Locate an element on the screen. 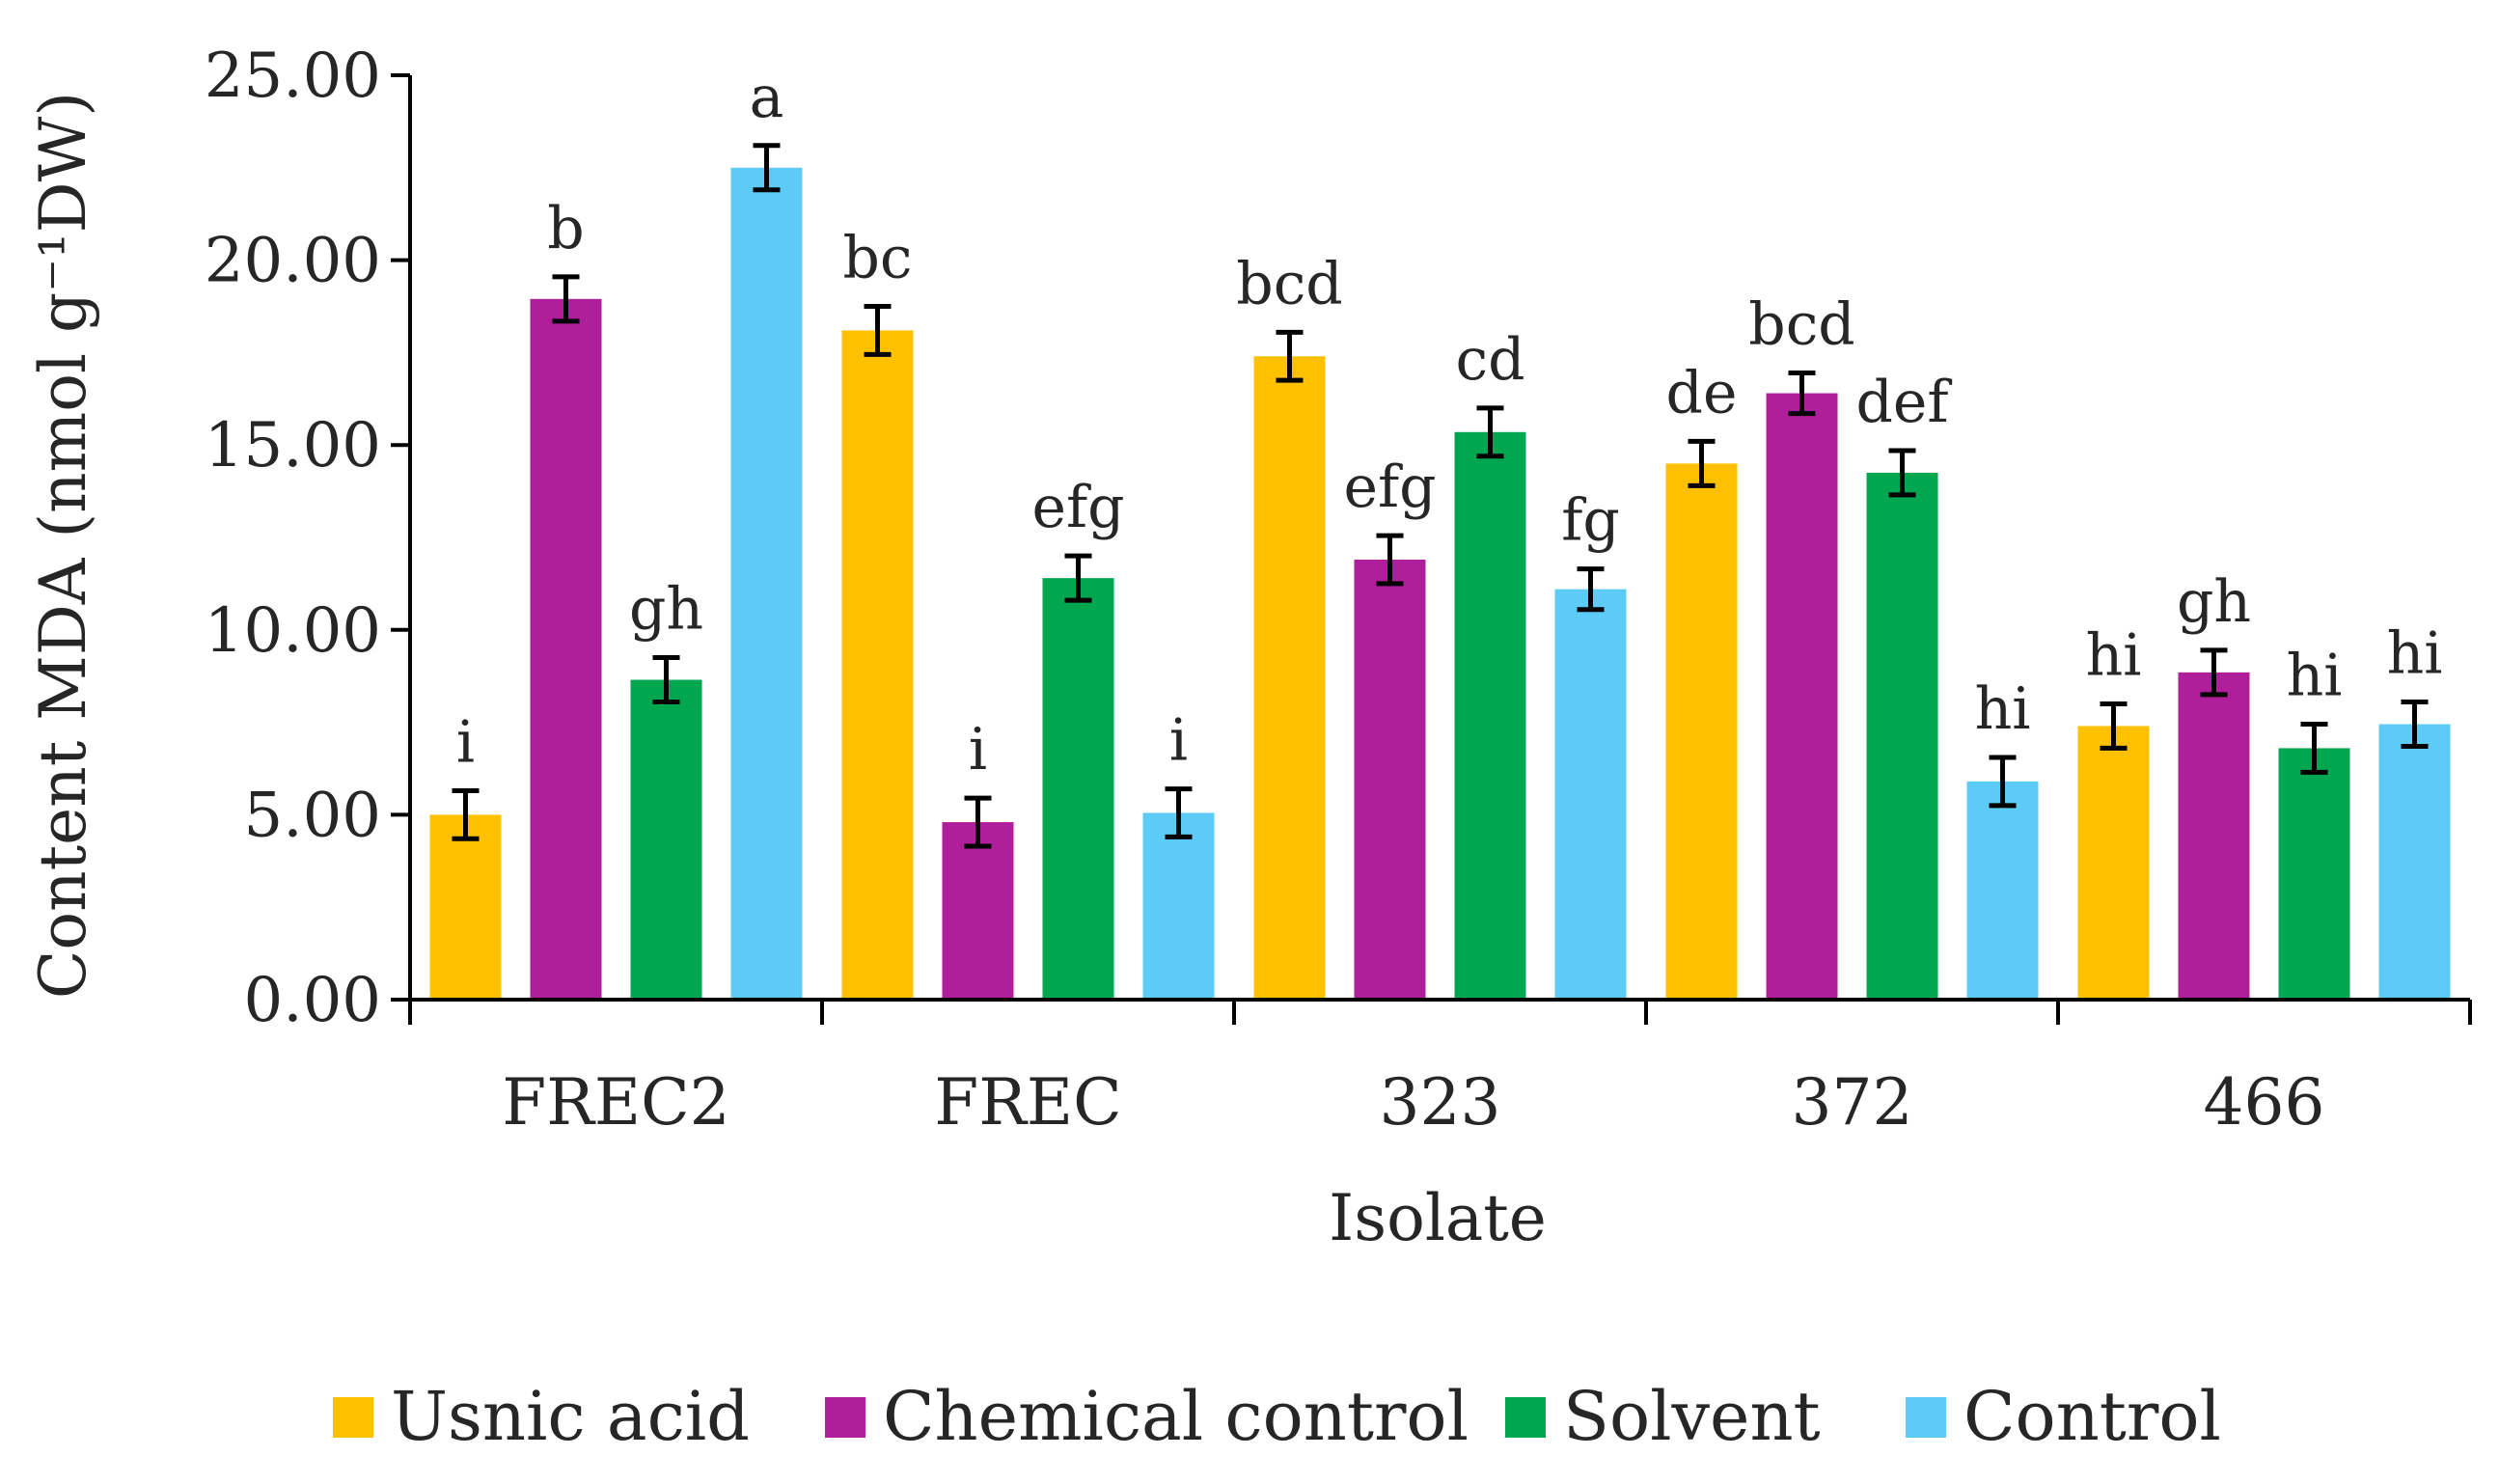 This screenshot has width=2499, height=1484. y-axis-title: Content MDA (nmol g⁻¹DW) is located at coordinates (63, 545).